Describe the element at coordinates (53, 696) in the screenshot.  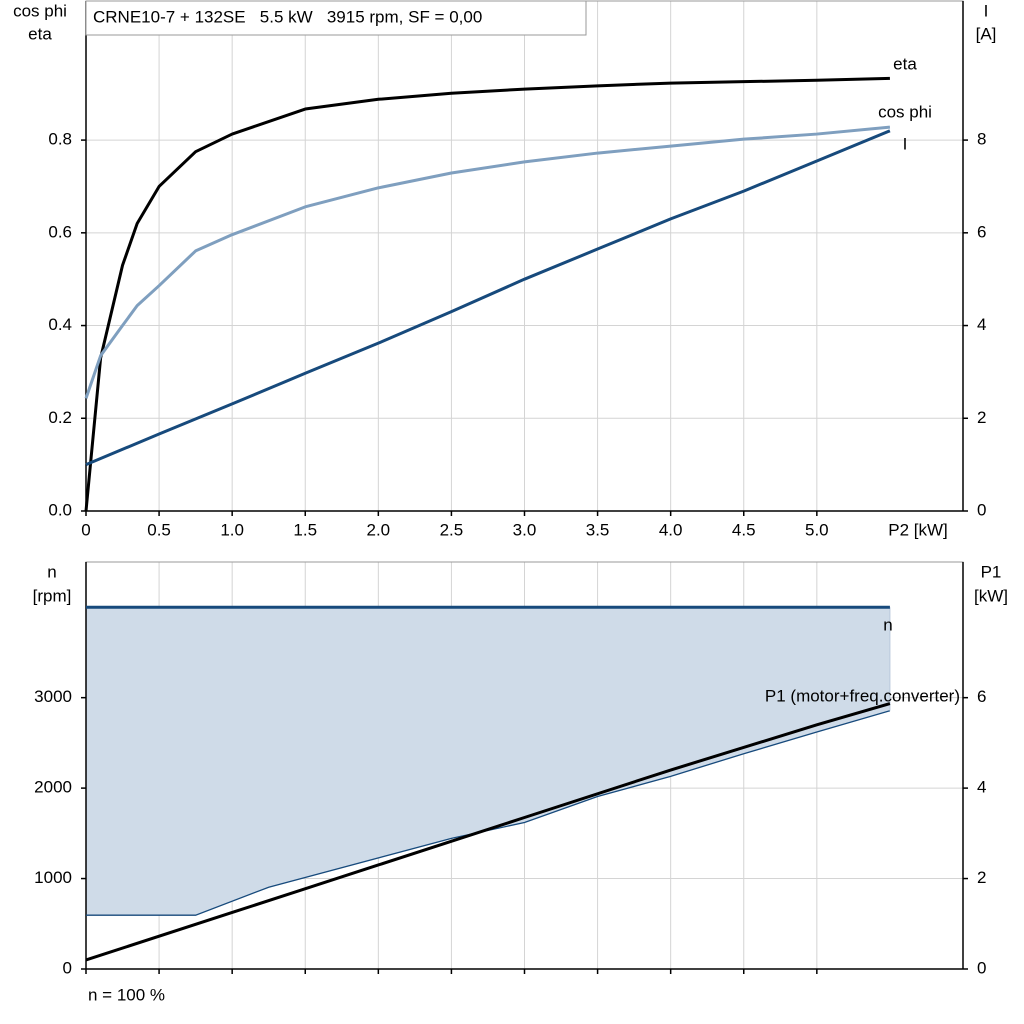
I see `y-tick-label: 3000` at that location.